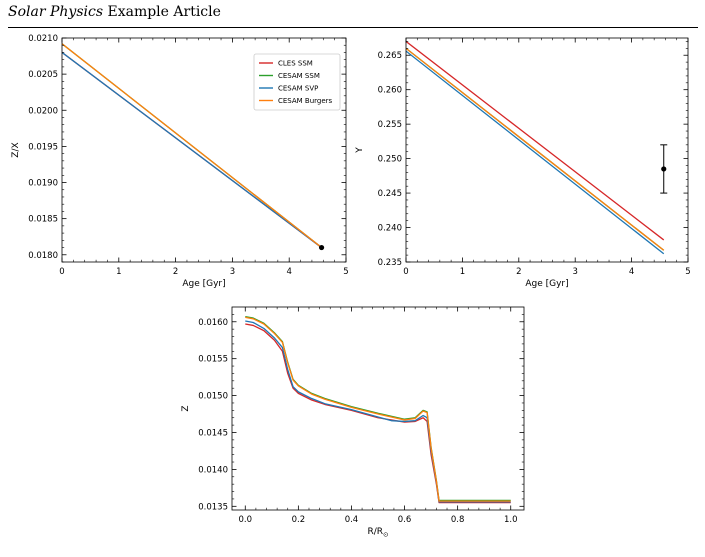 The image size is (705, 557). I want to click on y-tick-label-z: 0.0145, so click(213, 433).